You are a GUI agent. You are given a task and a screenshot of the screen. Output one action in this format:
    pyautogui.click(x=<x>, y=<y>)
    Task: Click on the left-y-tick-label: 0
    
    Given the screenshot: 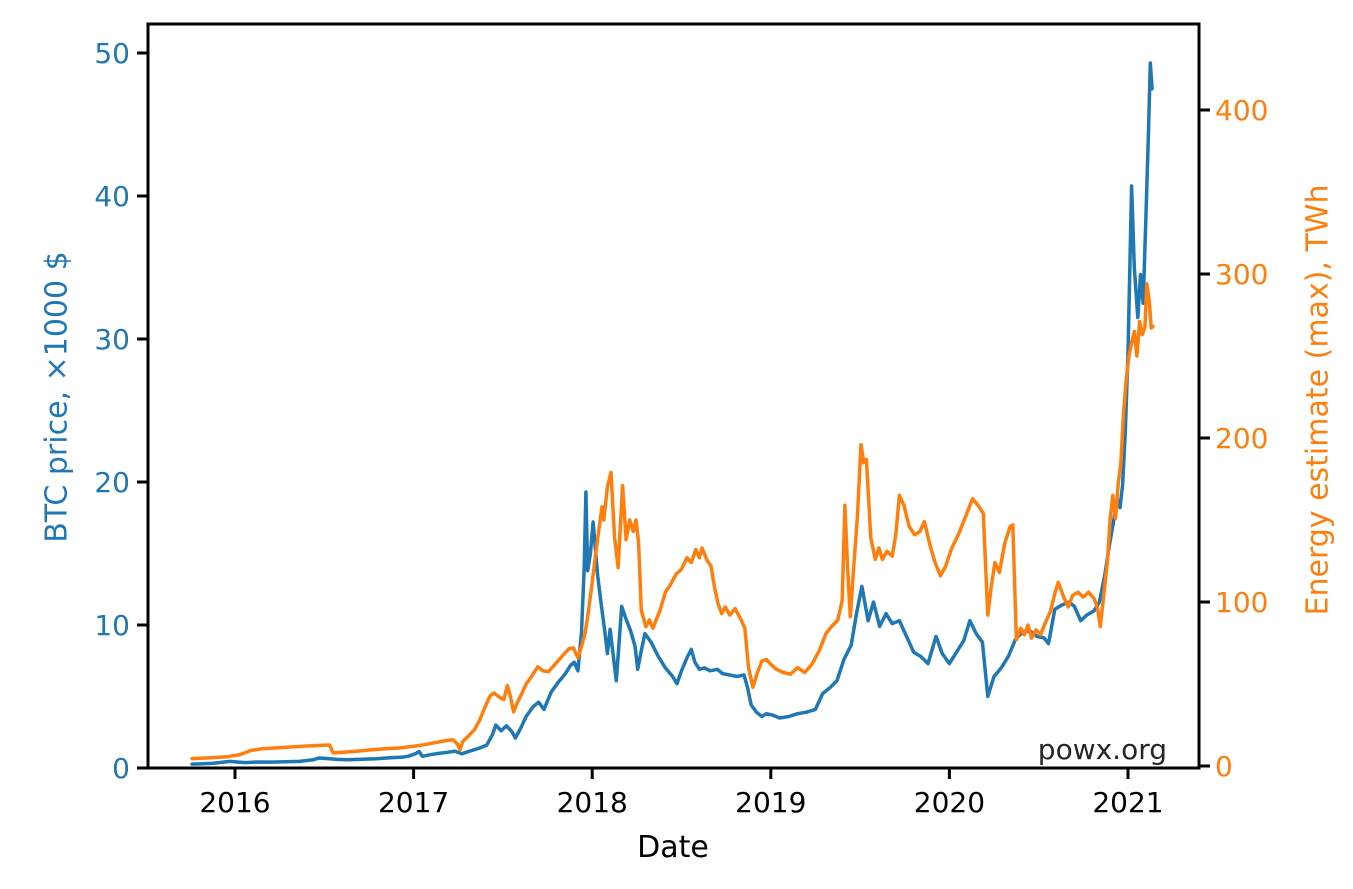 What is the action you would take?
    pyautogui.click(x=121, y=768)
    